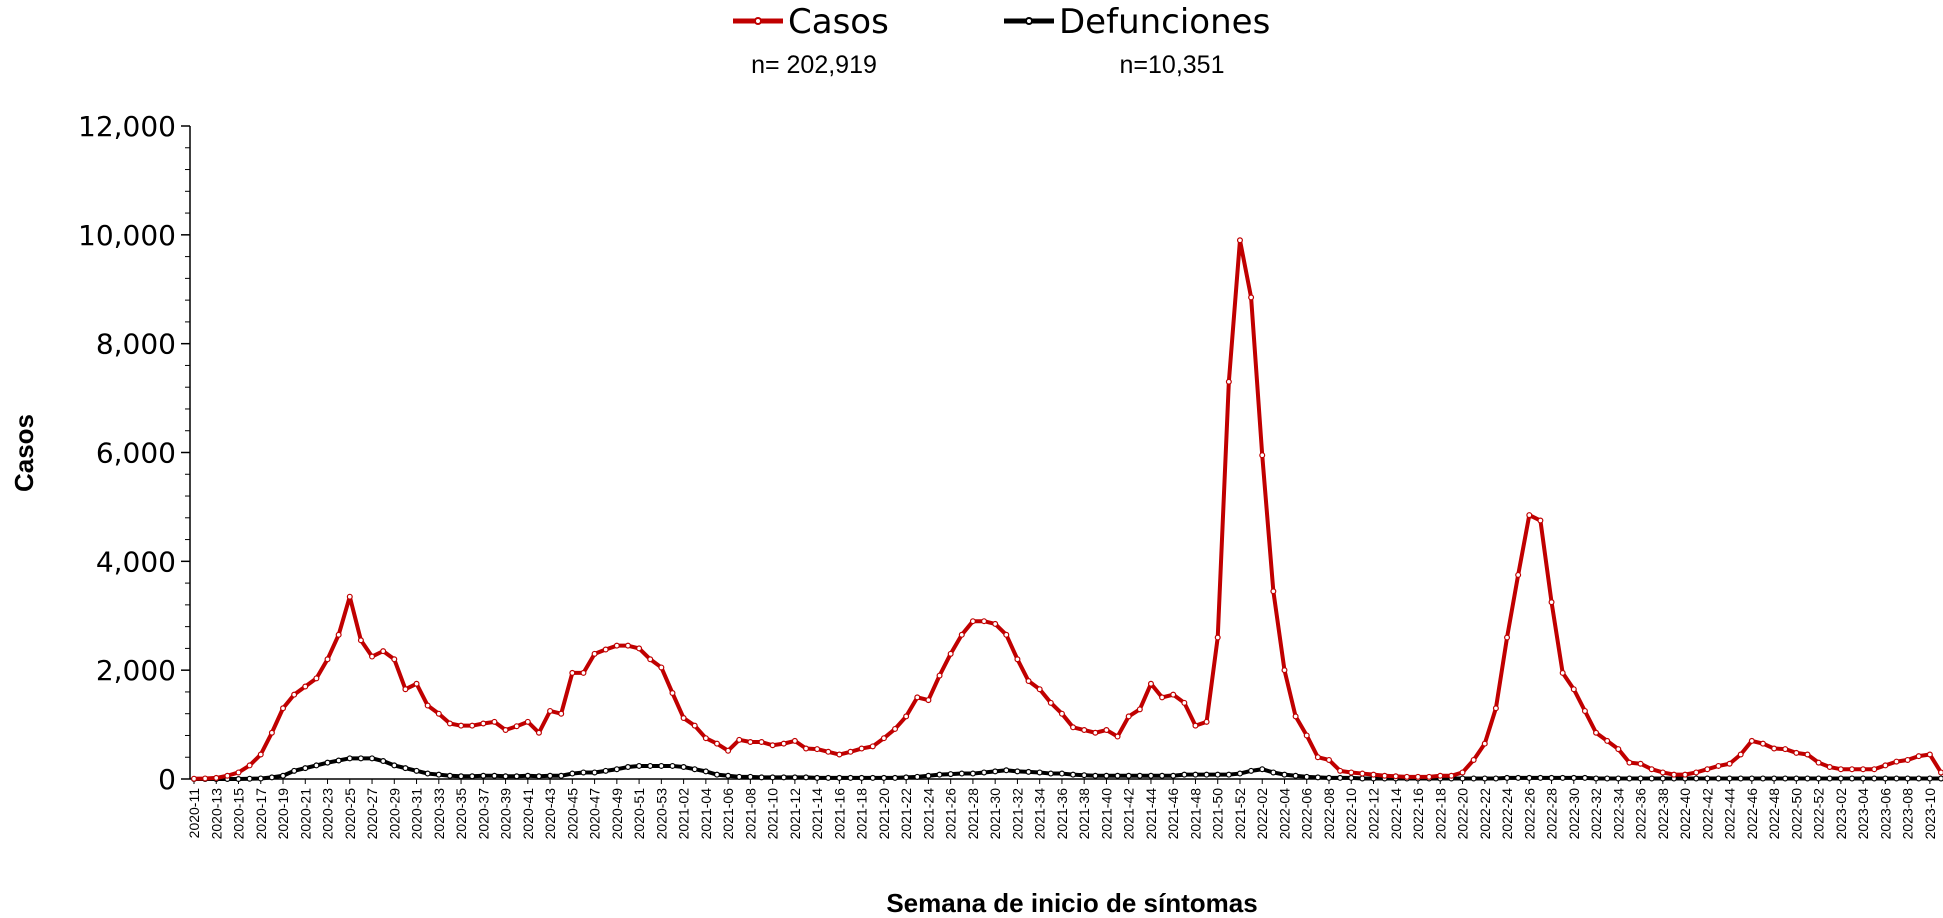 The image size is (1943, 918). I want to click on x-tick-label: 2020-45, so click(572, 814).